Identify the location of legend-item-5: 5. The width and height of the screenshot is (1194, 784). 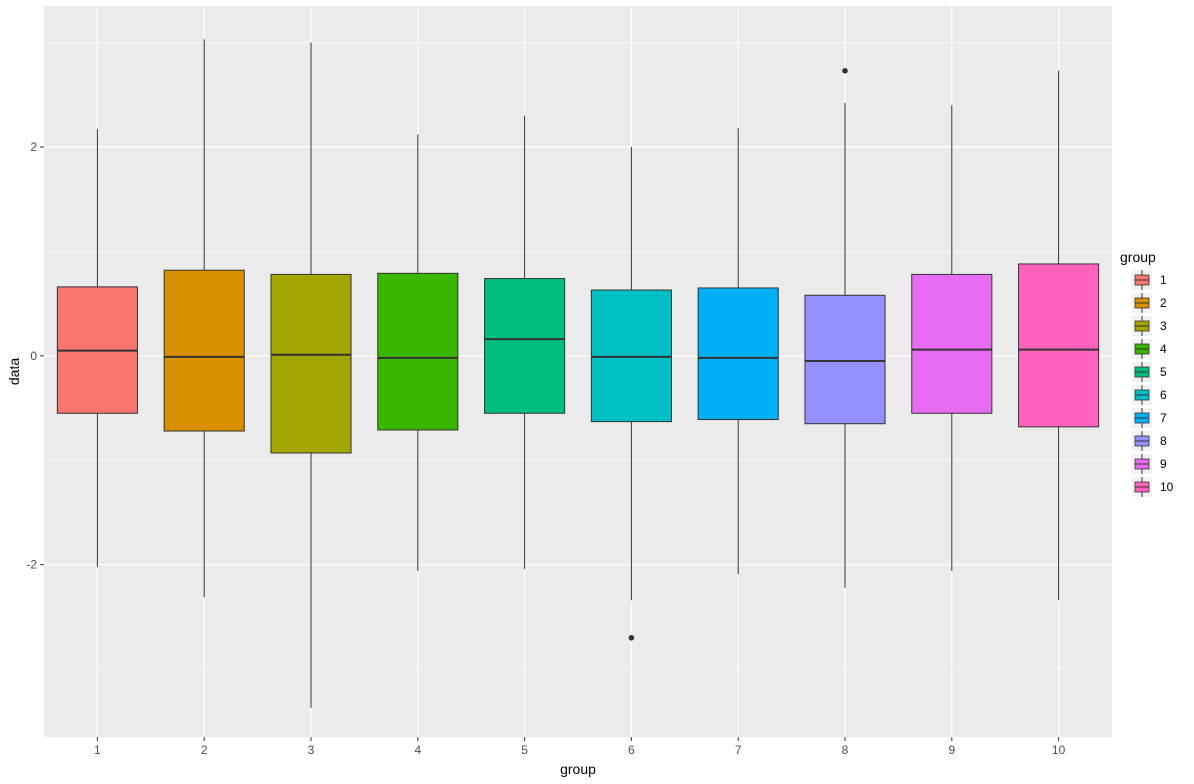
(1149, 372).